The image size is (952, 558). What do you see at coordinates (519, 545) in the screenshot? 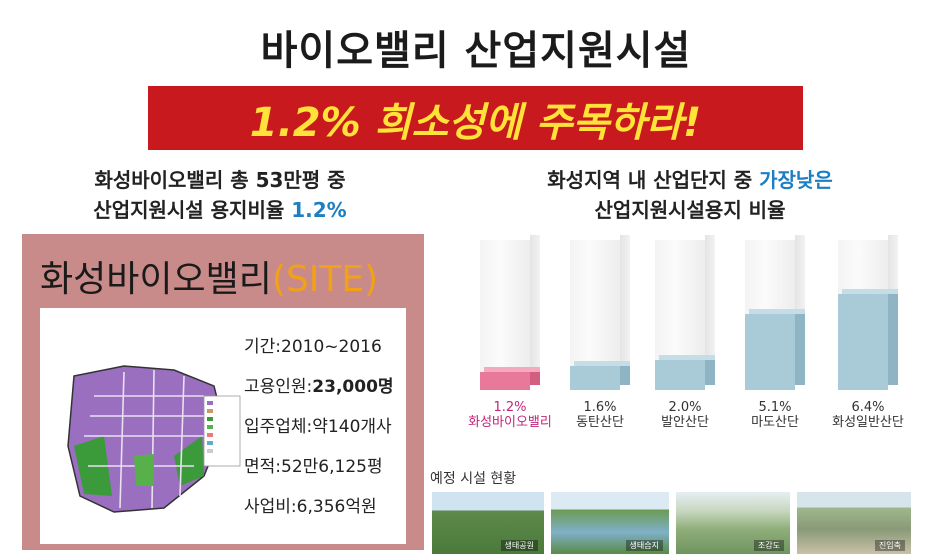
I see `photo-caption: 생태공원` at bounding box center [519, 545].